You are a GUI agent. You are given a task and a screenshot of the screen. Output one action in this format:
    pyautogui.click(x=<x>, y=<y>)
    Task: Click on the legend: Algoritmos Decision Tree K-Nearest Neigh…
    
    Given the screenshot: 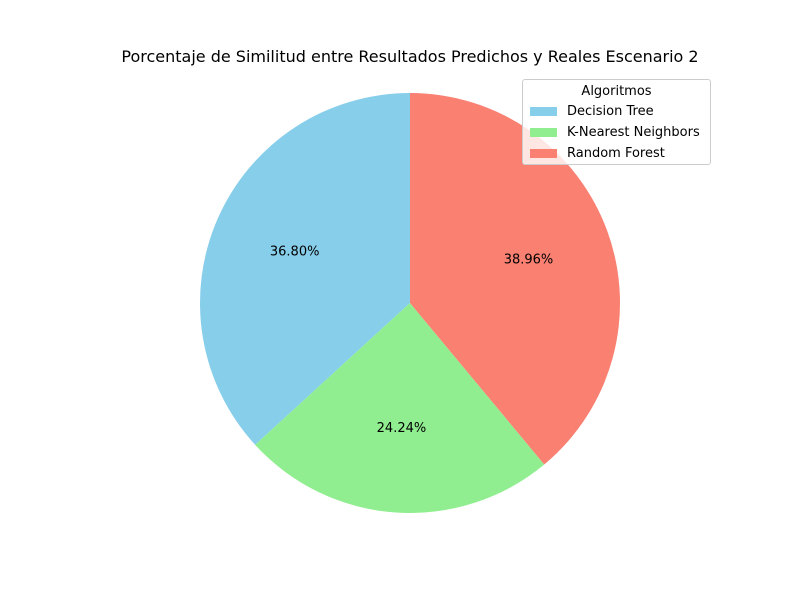 What is the action you would take?
    pyautogui.click(x=616, y=122)
    